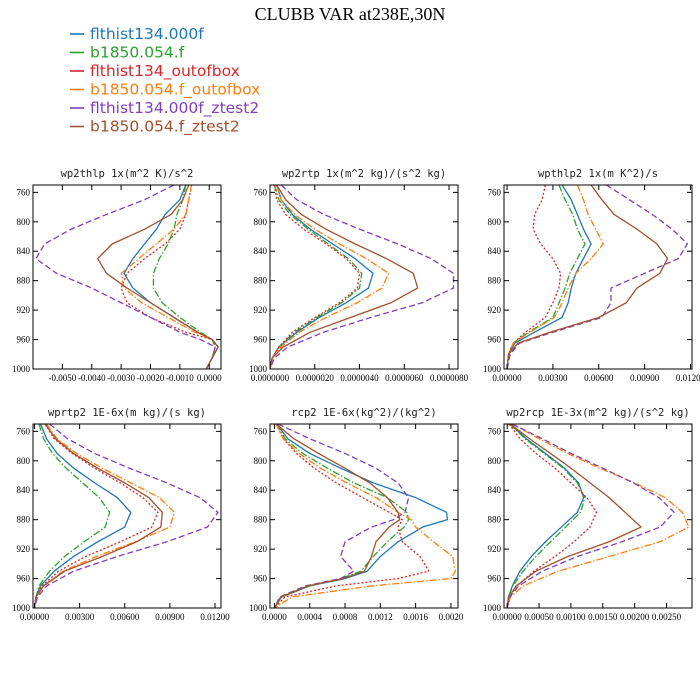 This screenshot has height=700, width=700. Describe the element at coordinates (635, 617) in the screenshot. I see `x-tick-label: 0.00200` at that location.